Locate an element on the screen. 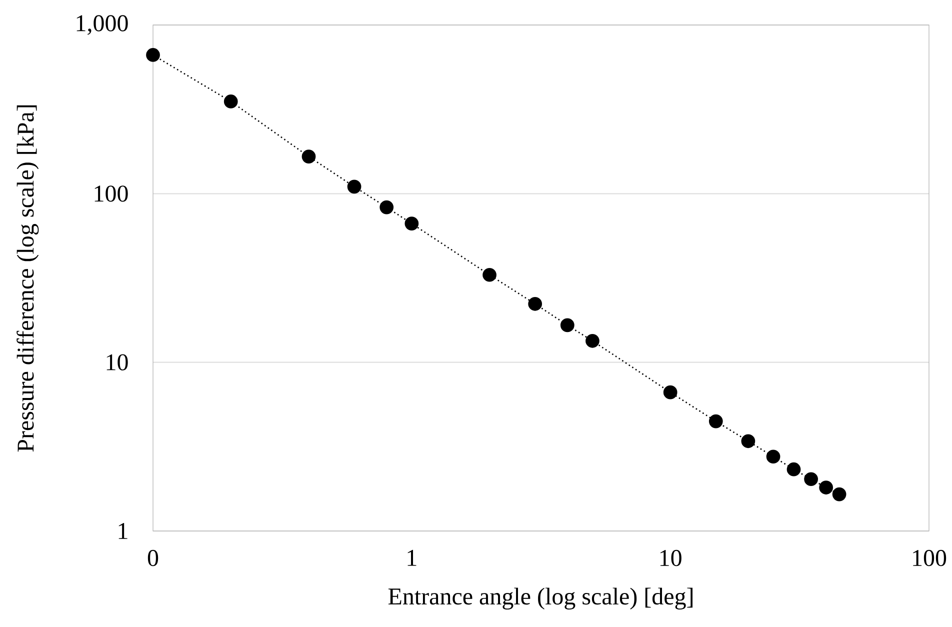 The width and height of the screenshot is (952, 627). x-axis-title: Entrance angle (log scale) [deg] is located at coordinates (540, 599).